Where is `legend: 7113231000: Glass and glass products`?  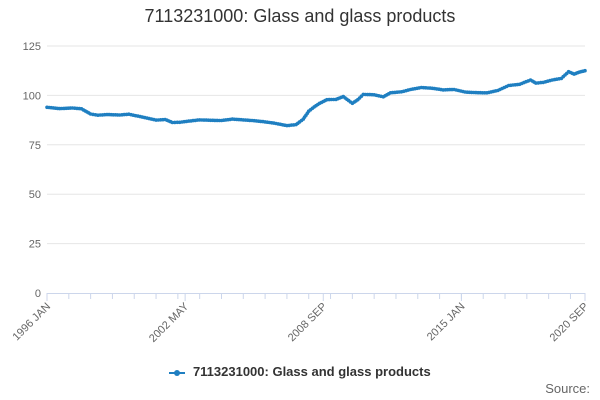
legend: 7113231000: Glass and glass products is located at coordinates (300, 371).